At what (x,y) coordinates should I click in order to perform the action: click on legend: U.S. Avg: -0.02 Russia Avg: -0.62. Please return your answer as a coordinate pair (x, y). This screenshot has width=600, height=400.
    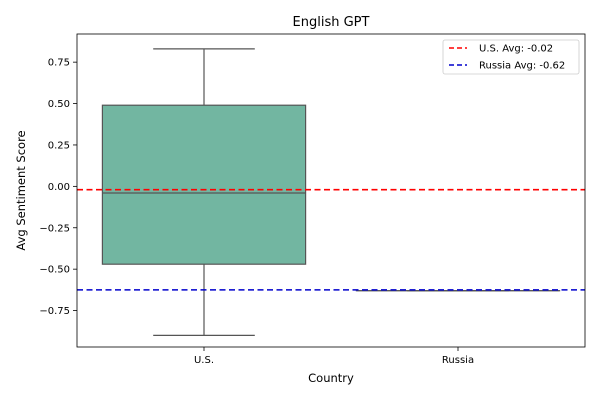
    Looking at the image, I should click on (511, 57).